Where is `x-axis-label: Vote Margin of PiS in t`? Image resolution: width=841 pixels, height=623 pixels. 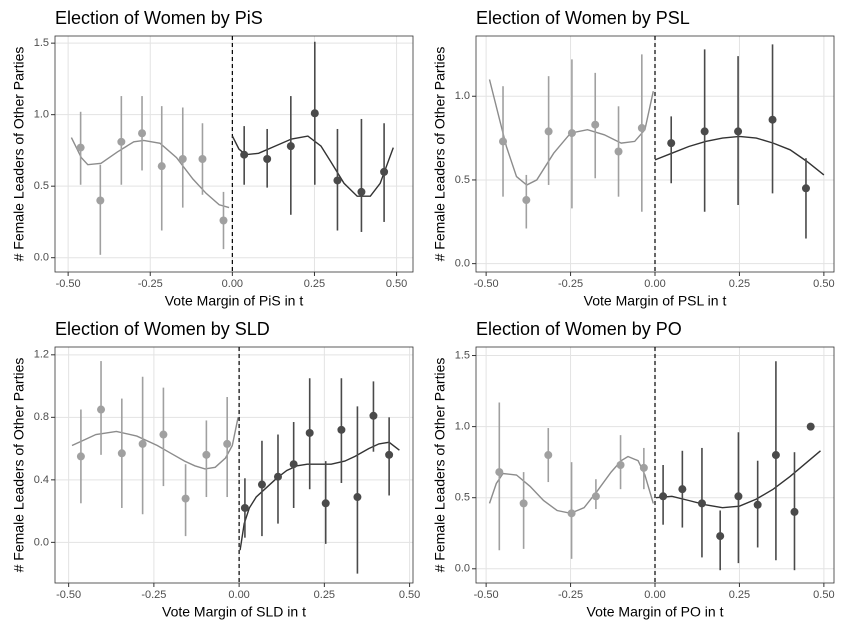
x-axis-label: Vote Margin of PiS in t is located at coordinates (234, 301).